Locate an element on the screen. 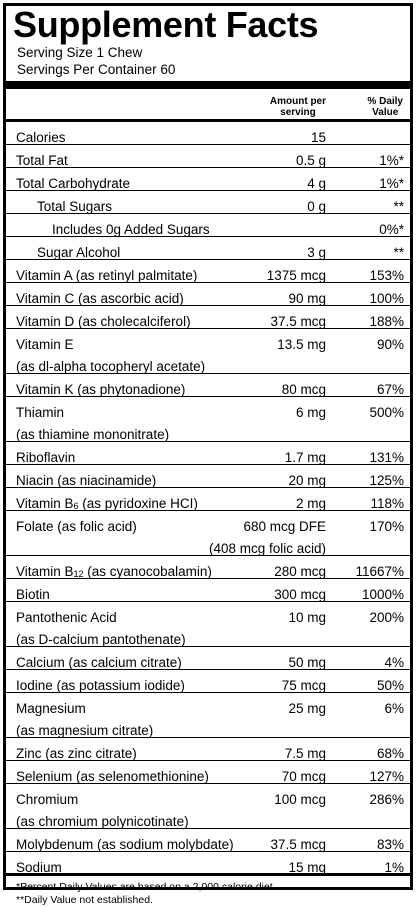 The image size is (416, 907). nutrient-daily-value: 127% is located at coordinates (386, 776).